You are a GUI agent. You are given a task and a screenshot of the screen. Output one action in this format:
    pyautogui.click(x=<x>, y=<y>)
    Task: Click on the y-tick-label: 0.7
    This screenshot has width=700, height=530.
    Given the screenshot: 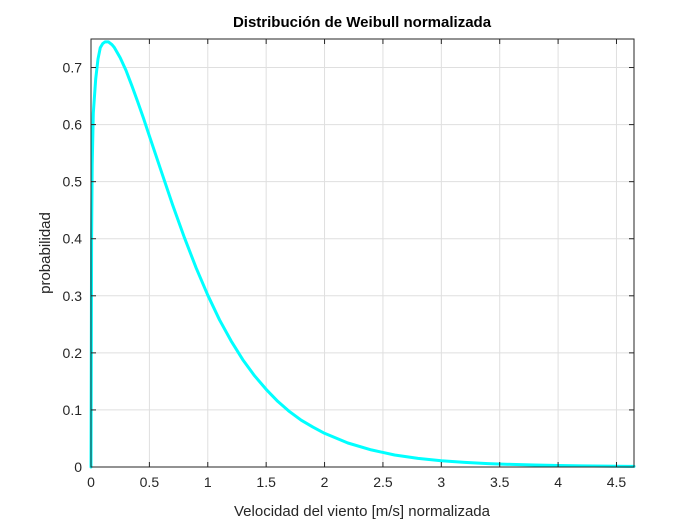 What is the action you would take?
    pyautogui.click(x=73, y=68)
    